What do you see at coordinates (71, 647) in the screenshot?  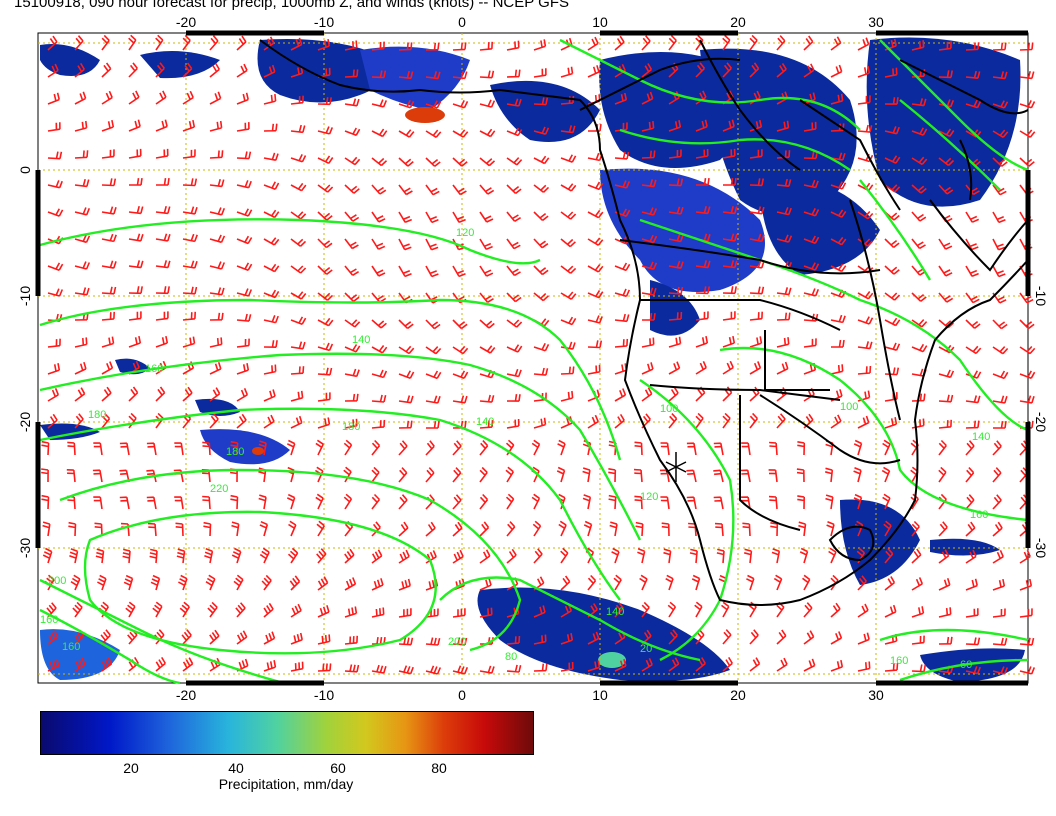 I see `contour-label: 160` at bounding box center [71, 647].